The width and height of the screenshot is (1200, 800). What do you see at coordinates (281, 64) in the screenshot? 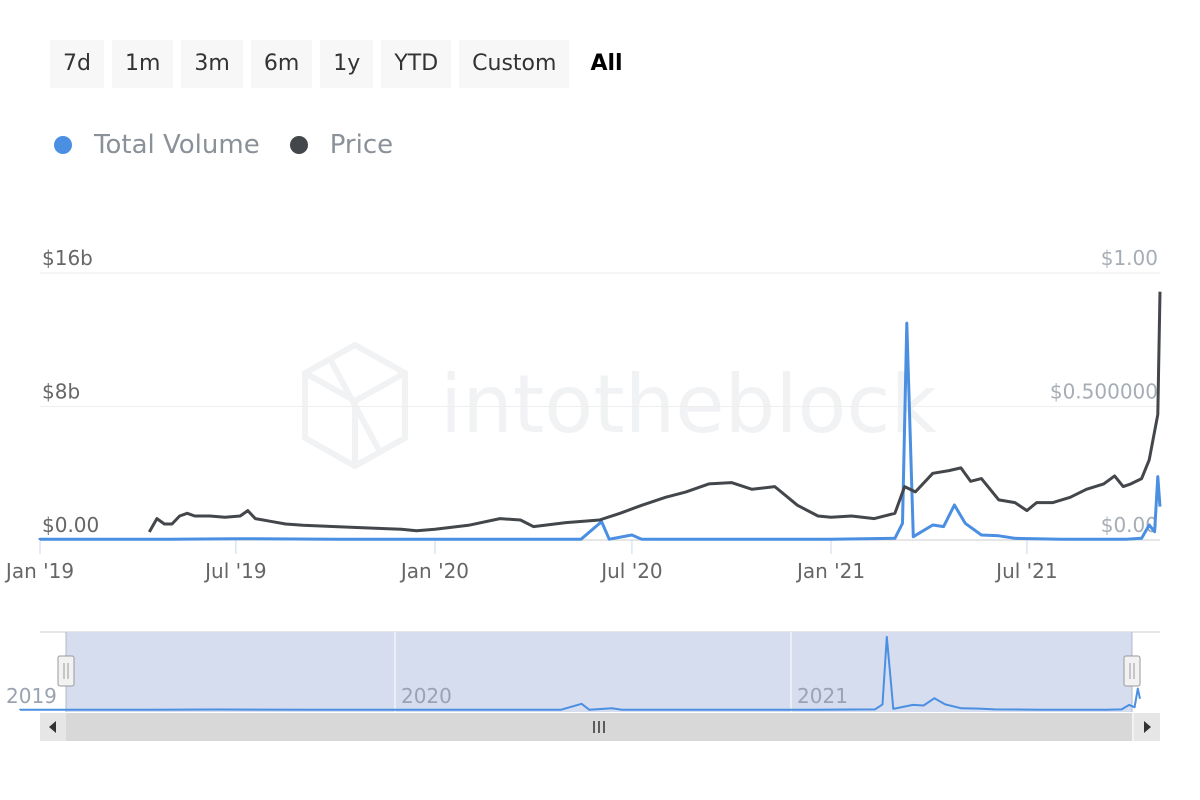
I see `range-6m-button: 6m` at bounding box center [281, 64].